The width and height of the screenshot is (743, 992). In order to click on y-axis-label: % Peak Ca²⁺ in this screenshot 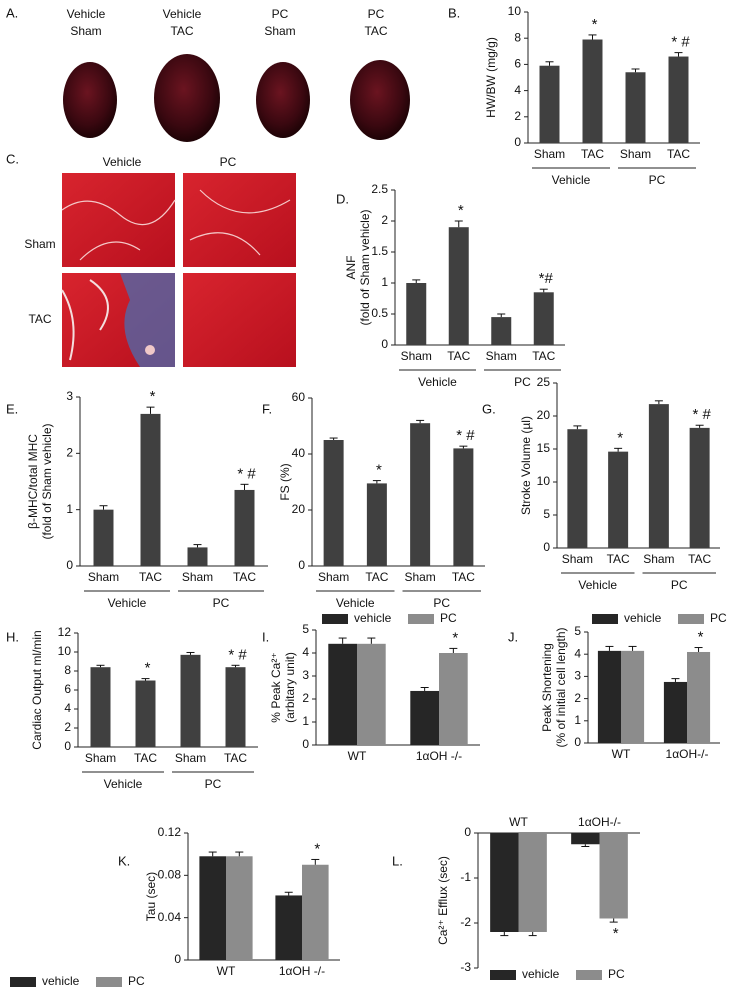, I will do `click(276, 687)`.